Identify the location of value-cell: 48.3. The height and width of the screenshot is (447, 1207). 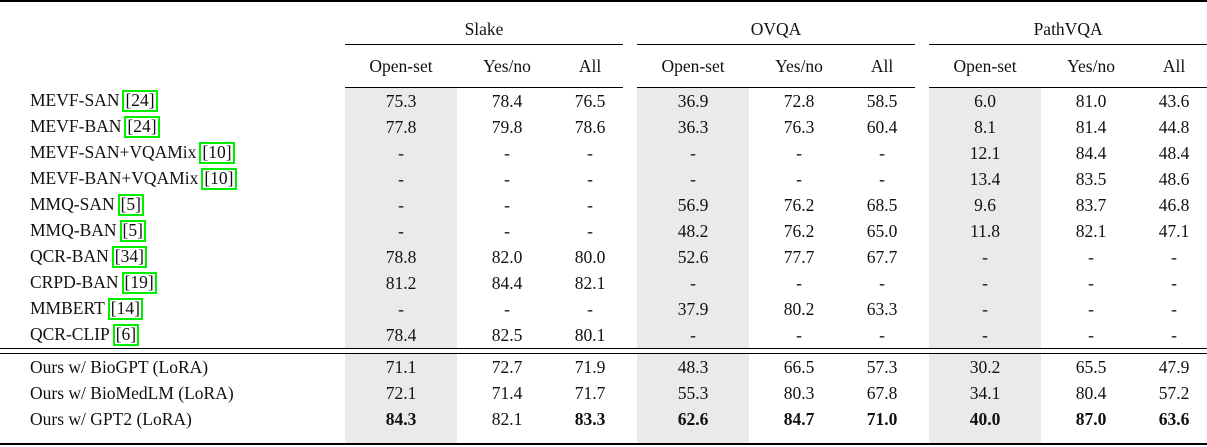
(693, 366).